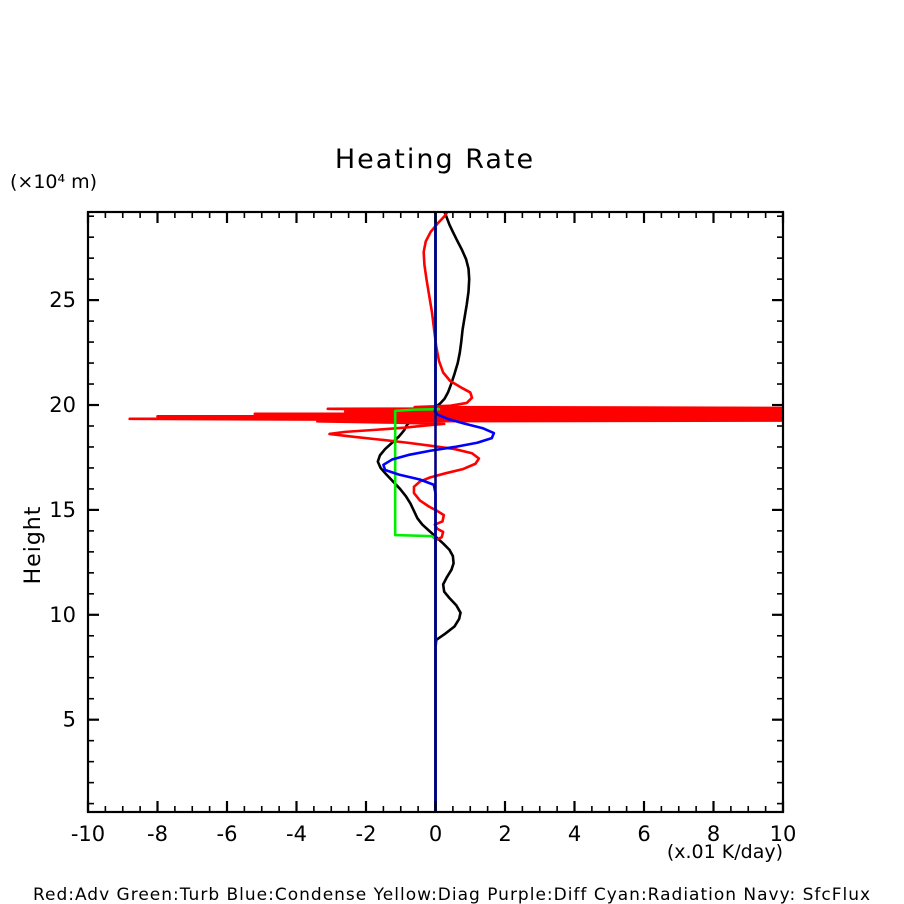 The image size is (904, 904). I want to click on x-tick-label: -2, so click(366, 834).